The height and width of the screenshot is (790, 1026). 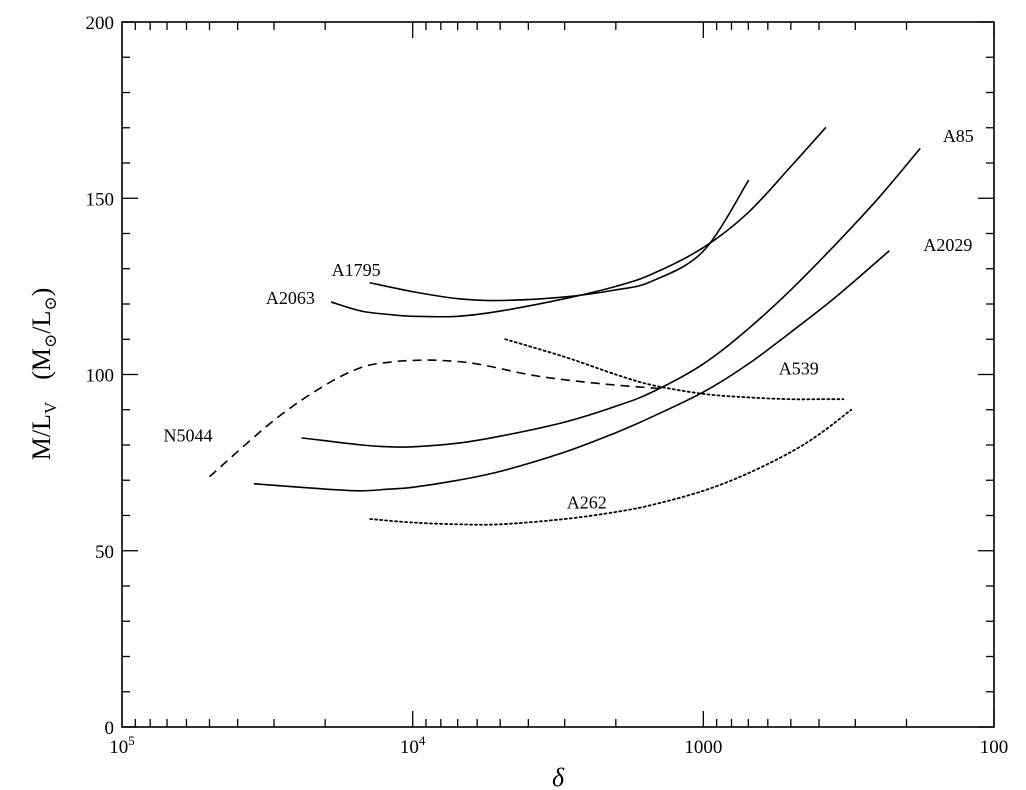 I want to click on curve-a2063, so click(x=578, y=222).